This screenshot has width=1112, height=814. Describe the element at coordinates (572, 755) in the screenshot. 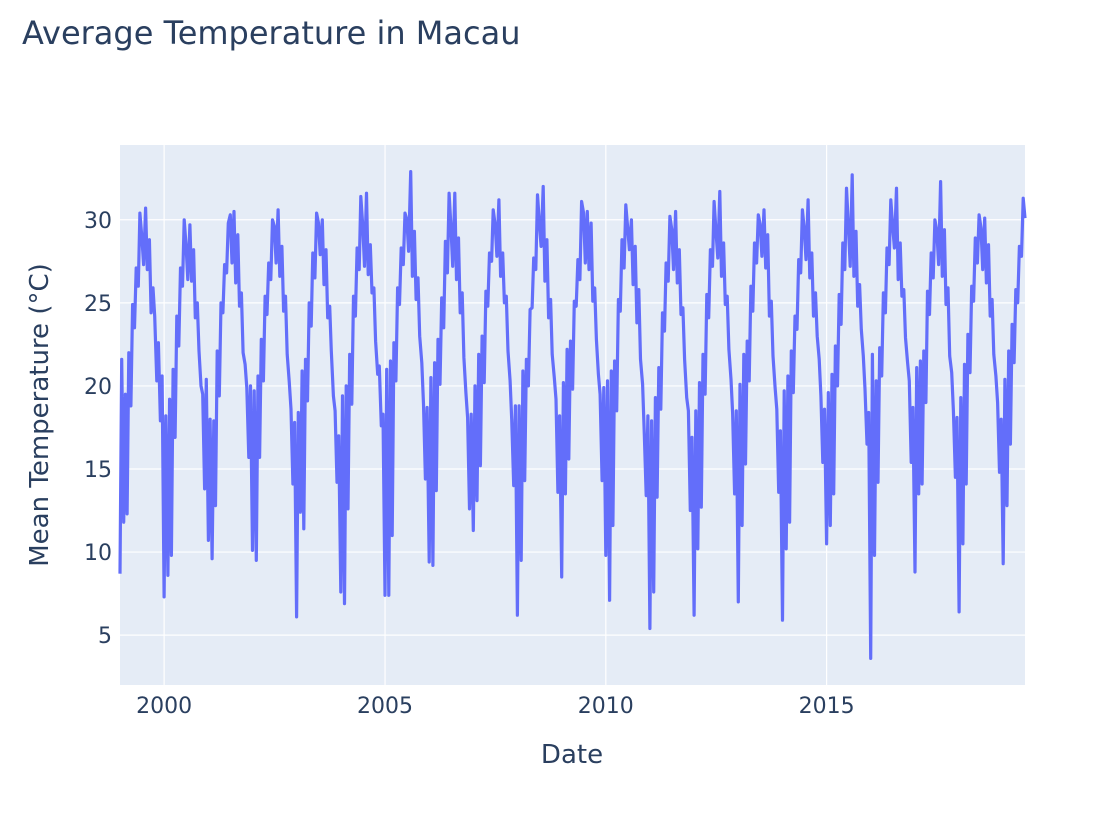

I see `x-axis-title: Date` at that location.